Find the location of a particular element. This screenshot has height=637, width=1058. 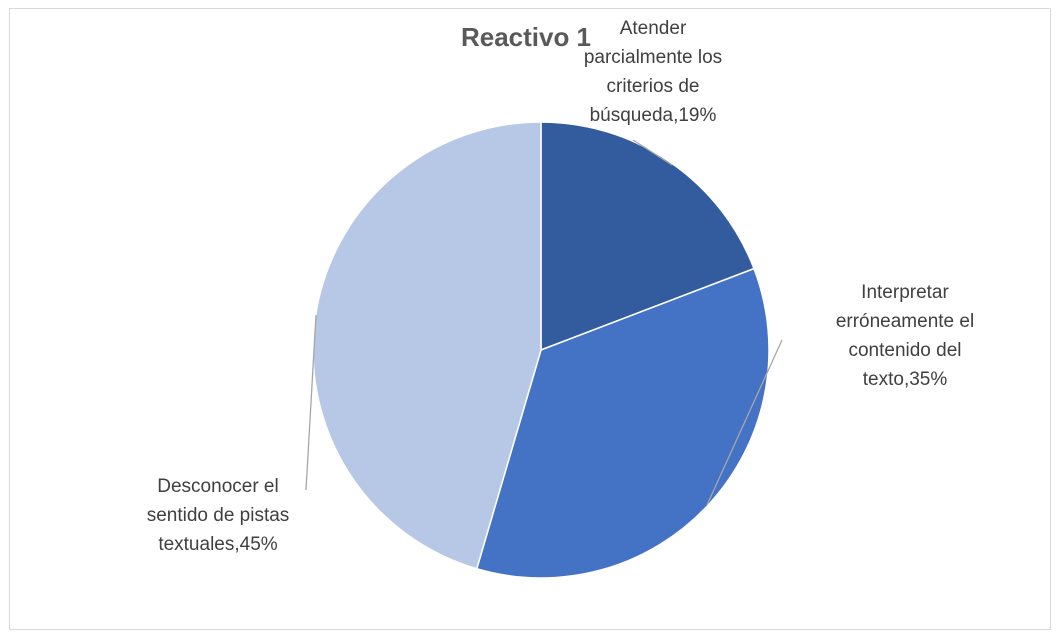

slice-label-line: erróneamente el is located at coordinates (905, 321).